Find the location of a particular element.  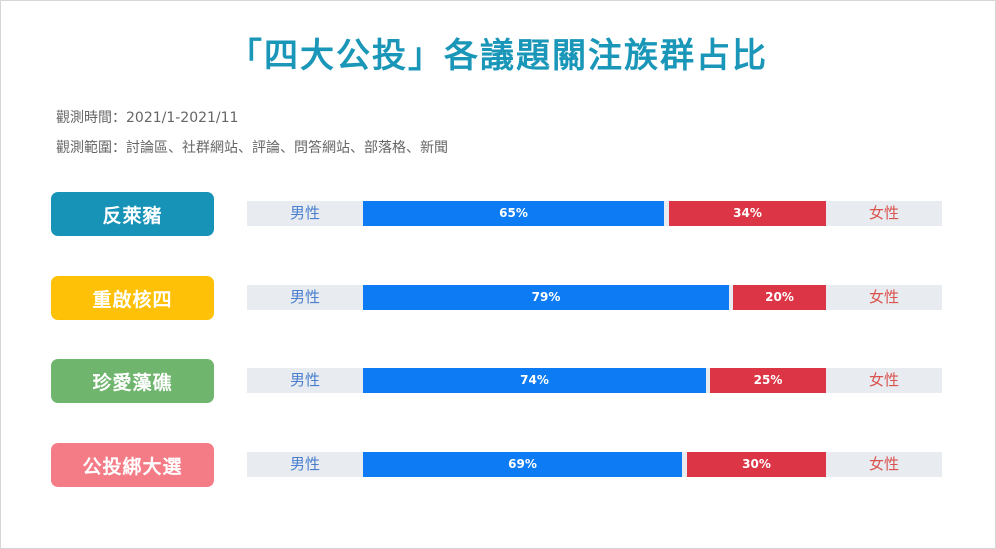

observation-scope: 觀測範圍：討論區、社群網站、評論、問答網站、部落格、新聞 is located at coordinates (252, 148).